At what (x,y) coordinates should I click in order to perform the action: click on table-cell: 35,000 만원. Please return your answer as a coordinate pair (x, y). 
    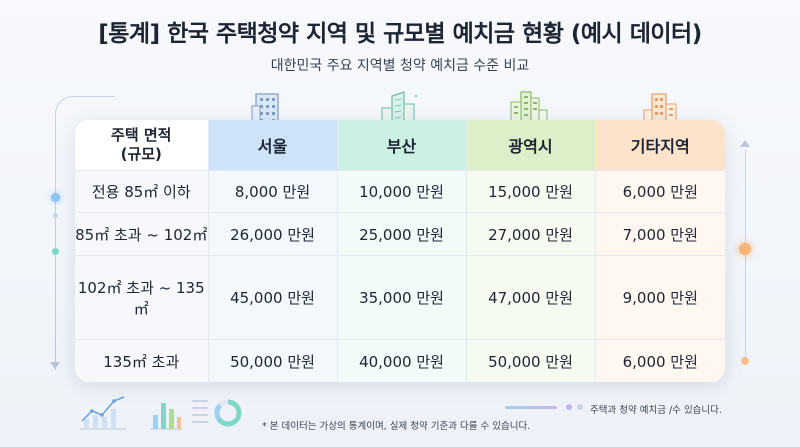
    Looking at the image, I should click on (402, 298).